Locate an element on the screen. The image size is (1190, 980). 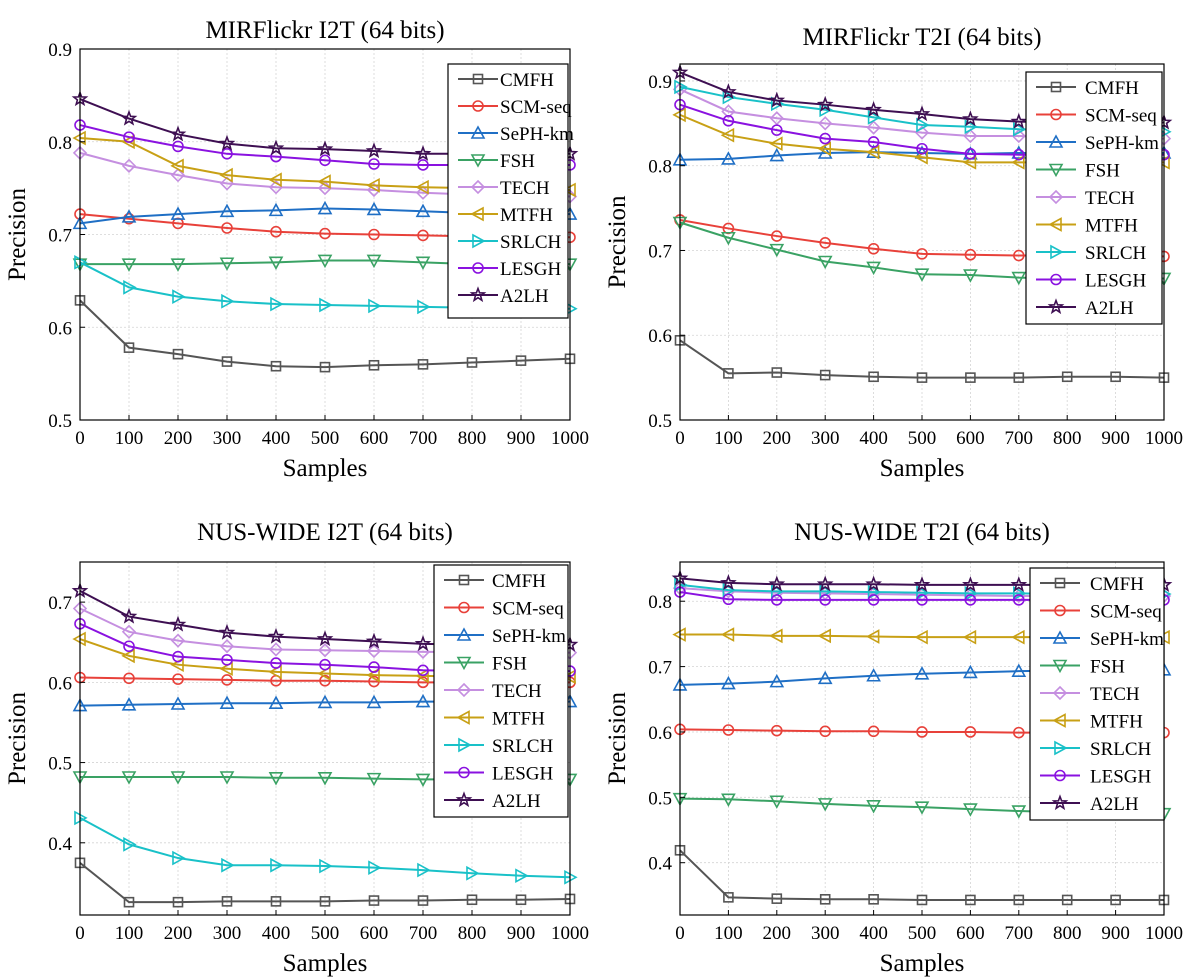
x-tick-label: 300 is located at coordinates (825, 438).